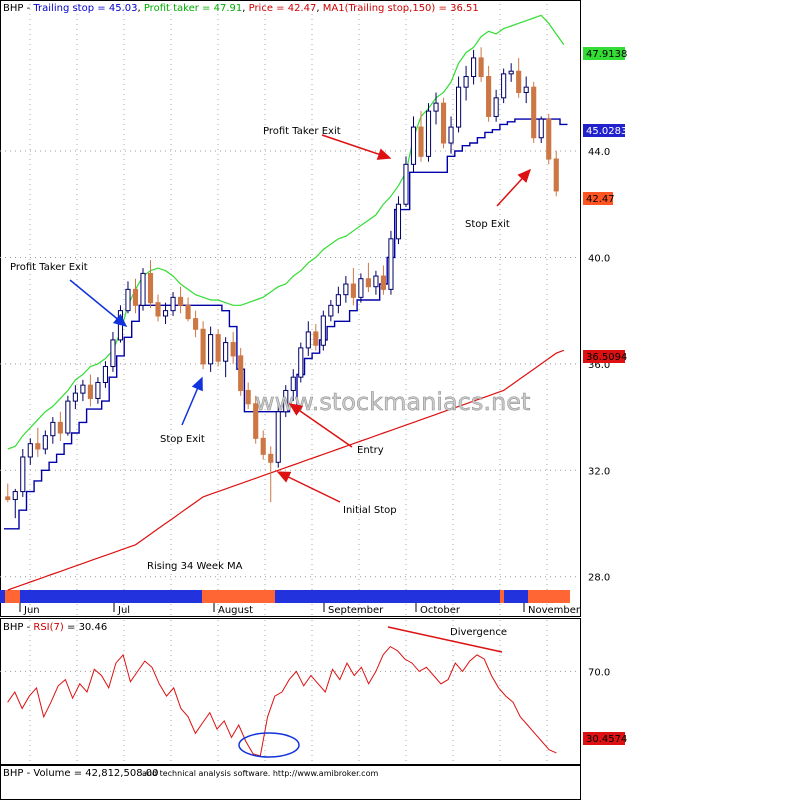 The height and width of the screenshot is (804, 800). I want to click on annotation-stop-exit-2: Stop Exit, so click(487, 224).